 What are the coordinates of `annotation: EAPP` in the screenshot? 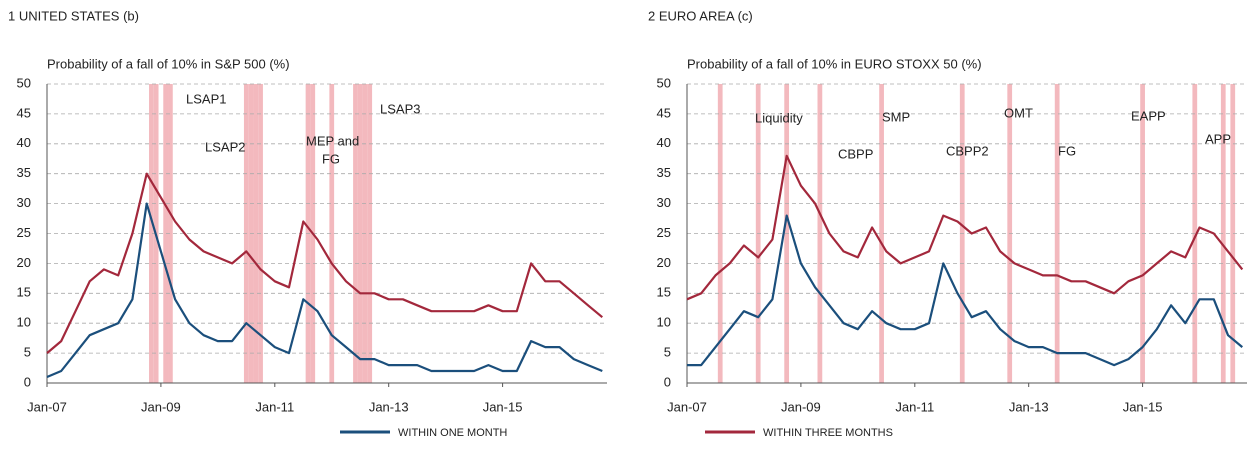 It's located at (1148, 115).